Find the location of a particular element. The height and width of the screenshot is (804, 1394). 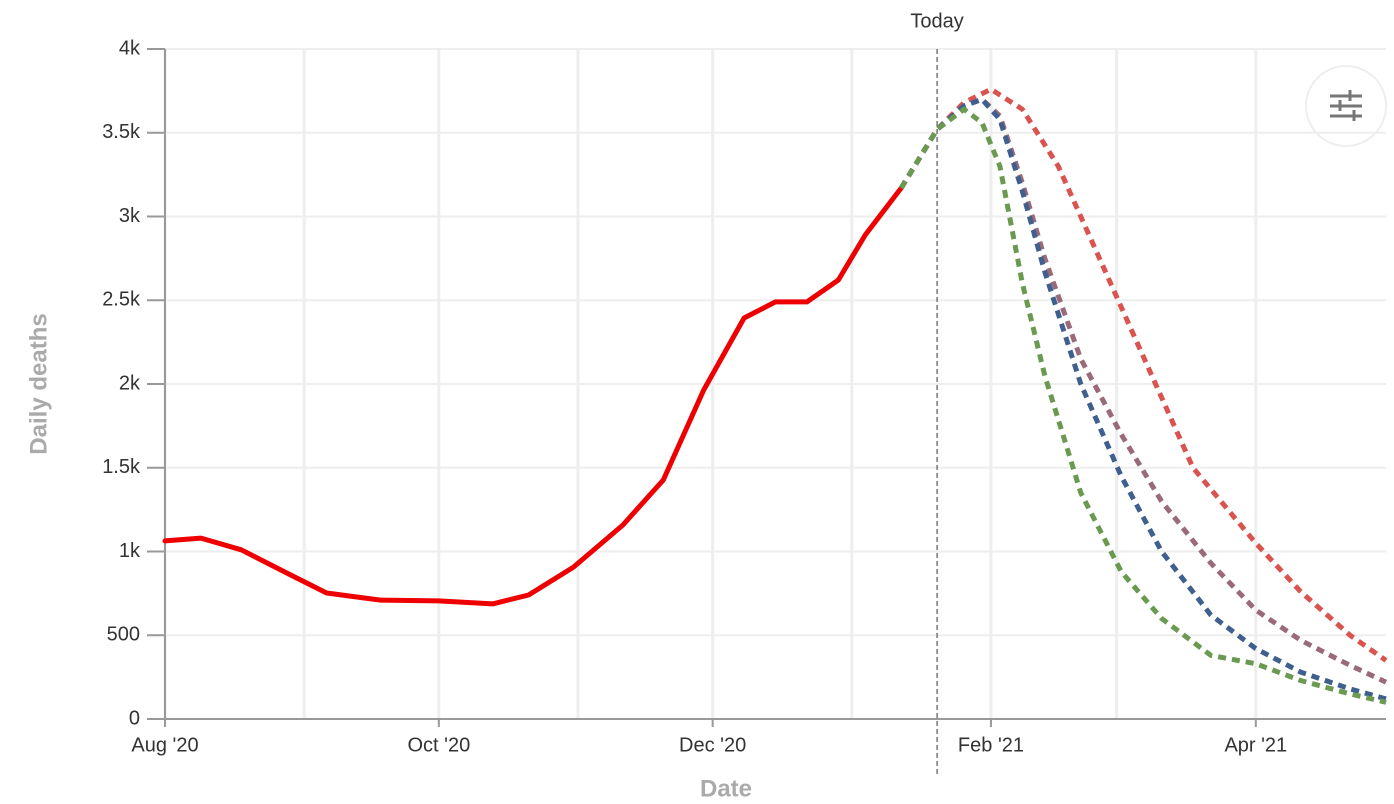

y-tick-label: 2k is located at coordinates (130, 383).